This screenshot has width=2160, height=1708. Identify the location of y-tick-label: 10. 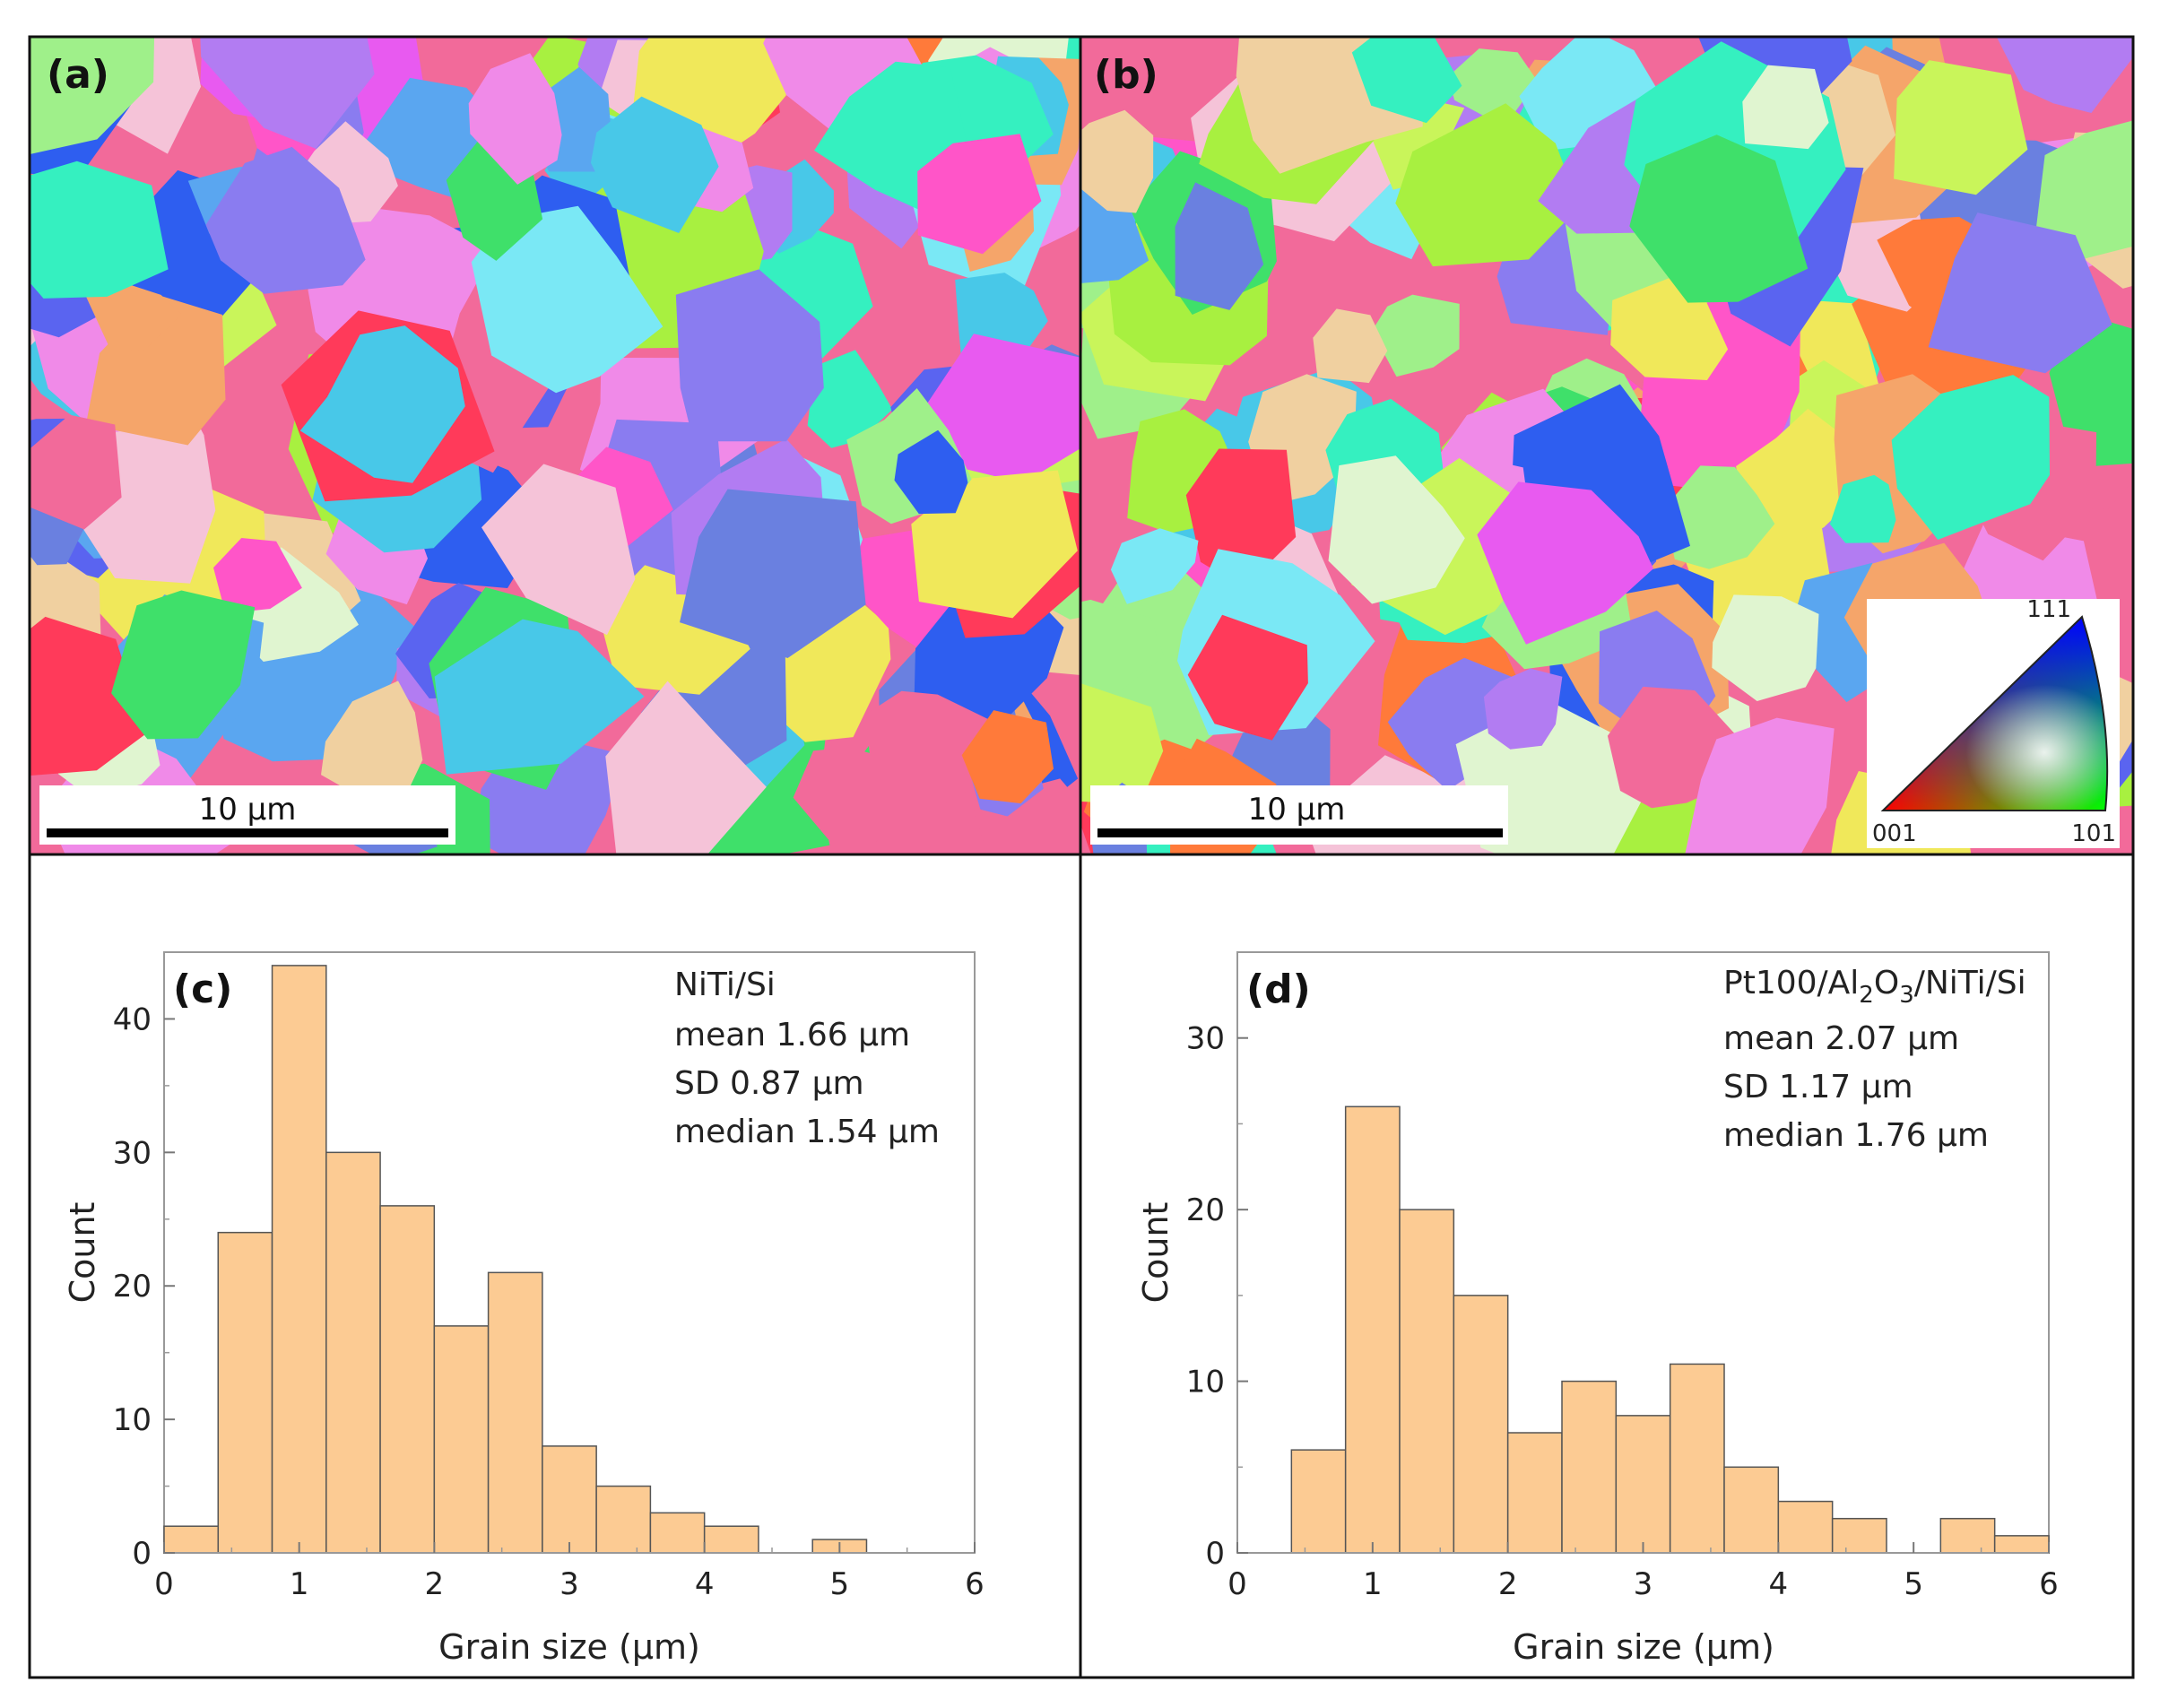
(133, 1420).